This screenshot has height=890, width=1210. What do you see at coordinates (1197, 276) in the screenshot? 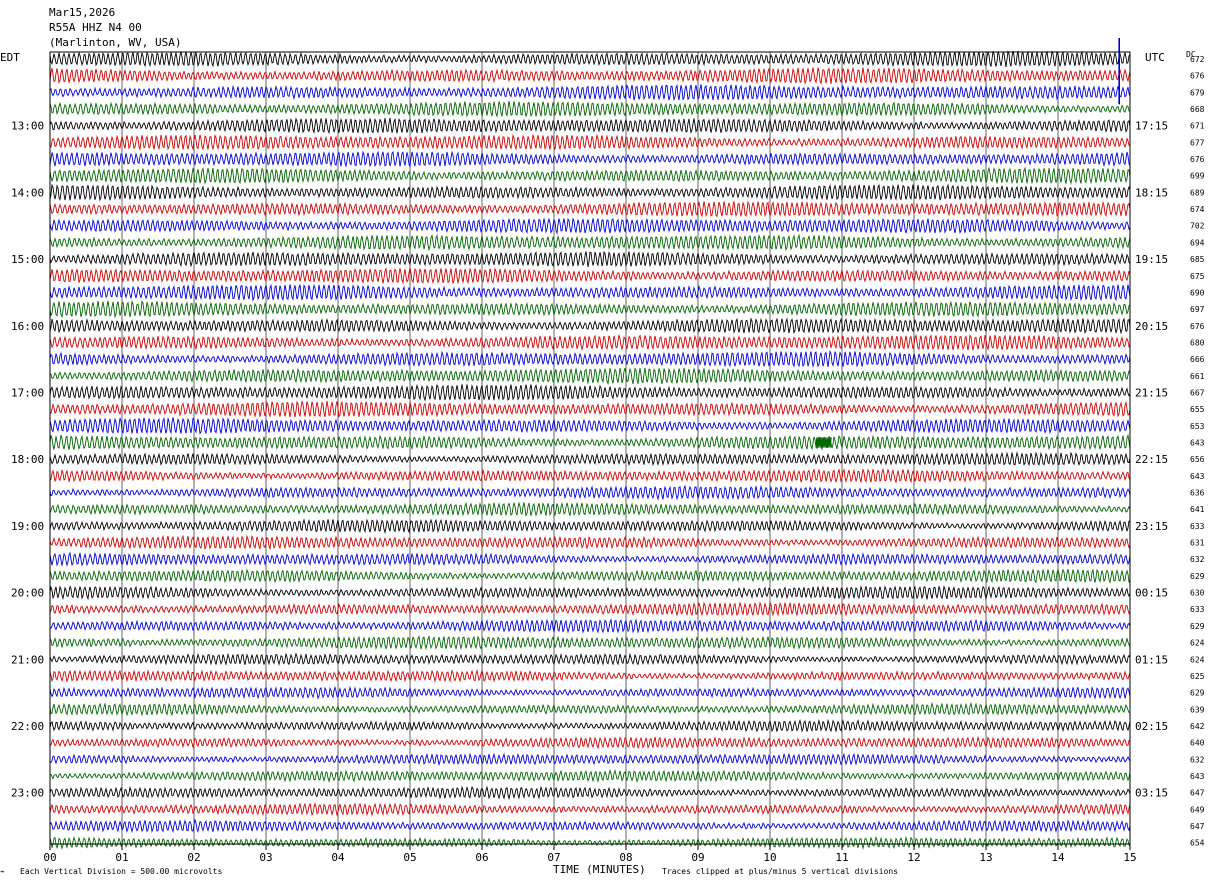
I see `dc-value: 675` at bounding box center [1197, 276].